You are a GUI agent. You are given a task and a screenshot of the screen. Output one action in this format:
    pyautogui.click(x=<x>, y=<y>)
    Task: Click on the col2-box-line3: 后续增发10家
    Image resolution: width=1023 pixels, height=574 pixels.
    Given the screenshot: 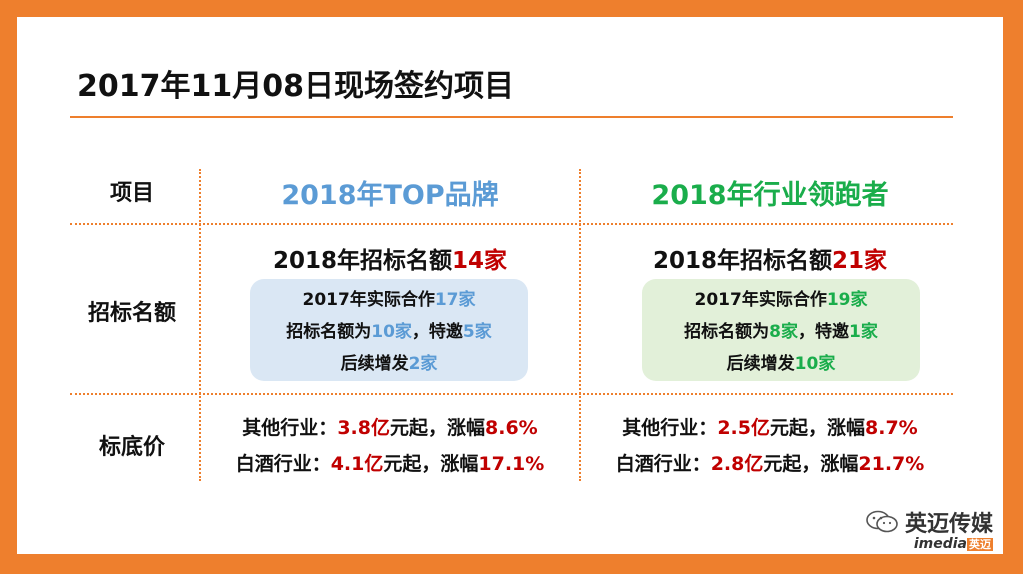 What is the action you would take?
    pyautogui.click(x=781, y=364)
    